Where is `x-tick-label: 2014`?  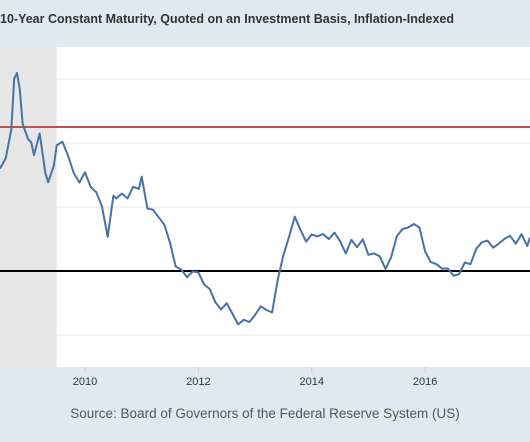
x-tick-label: 2014 is located at coordinates (312, 382).